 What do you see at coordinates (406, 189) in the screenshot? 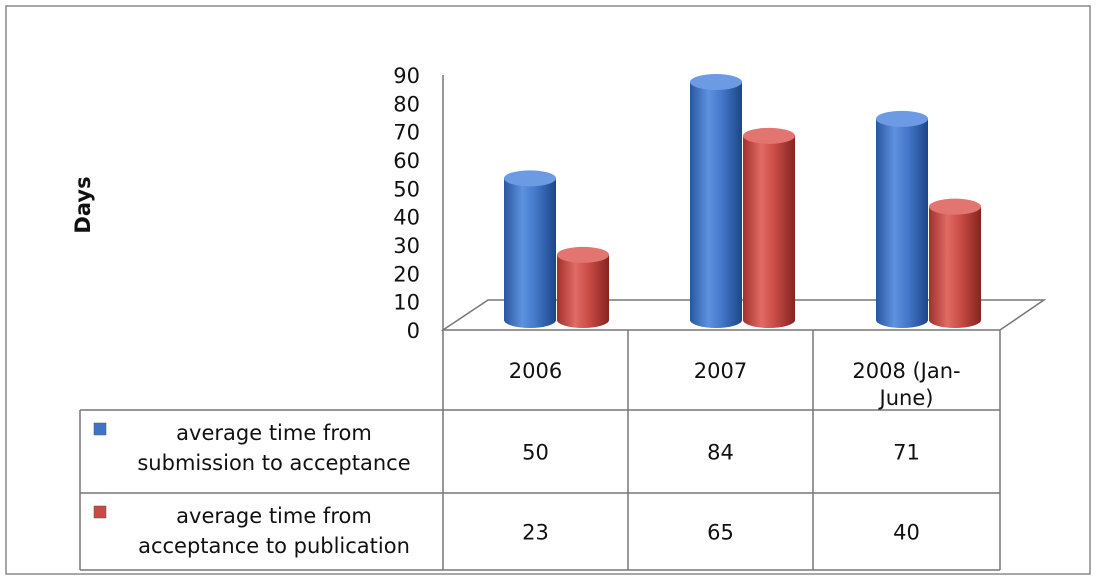
I see `y-tick-label: 50` at bounding box center [406, 189].